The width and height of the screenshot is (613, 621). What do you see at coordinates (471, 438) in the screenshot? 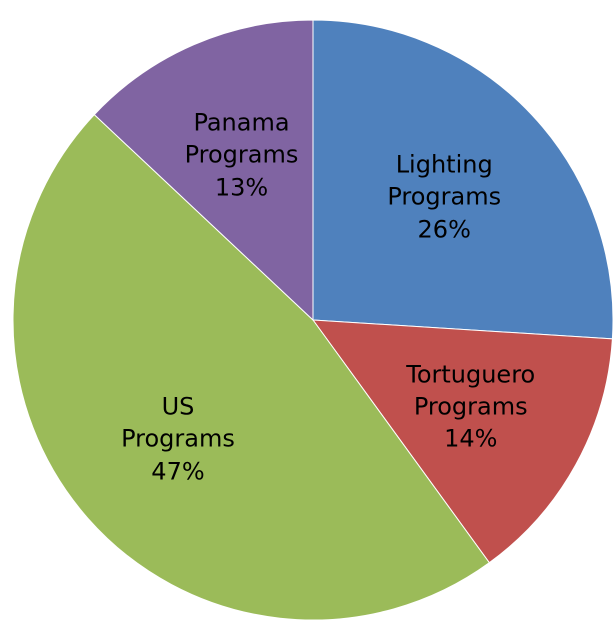
I see `value-label: 14%` at bounding box center [471, 438].